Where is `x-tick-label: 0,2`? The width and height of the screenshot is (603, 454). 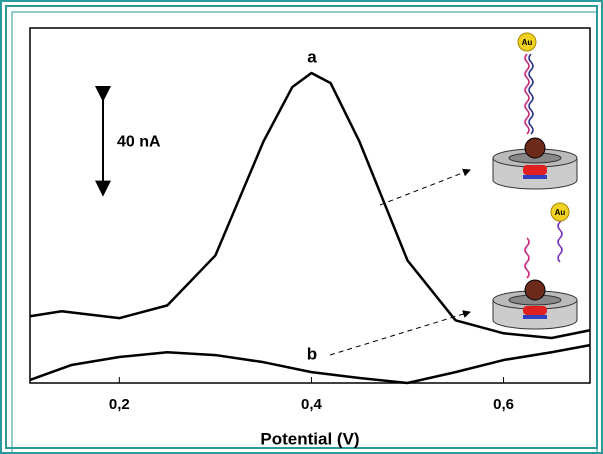 x-tick-label: 0,2 is located at coordinates (119, 404).